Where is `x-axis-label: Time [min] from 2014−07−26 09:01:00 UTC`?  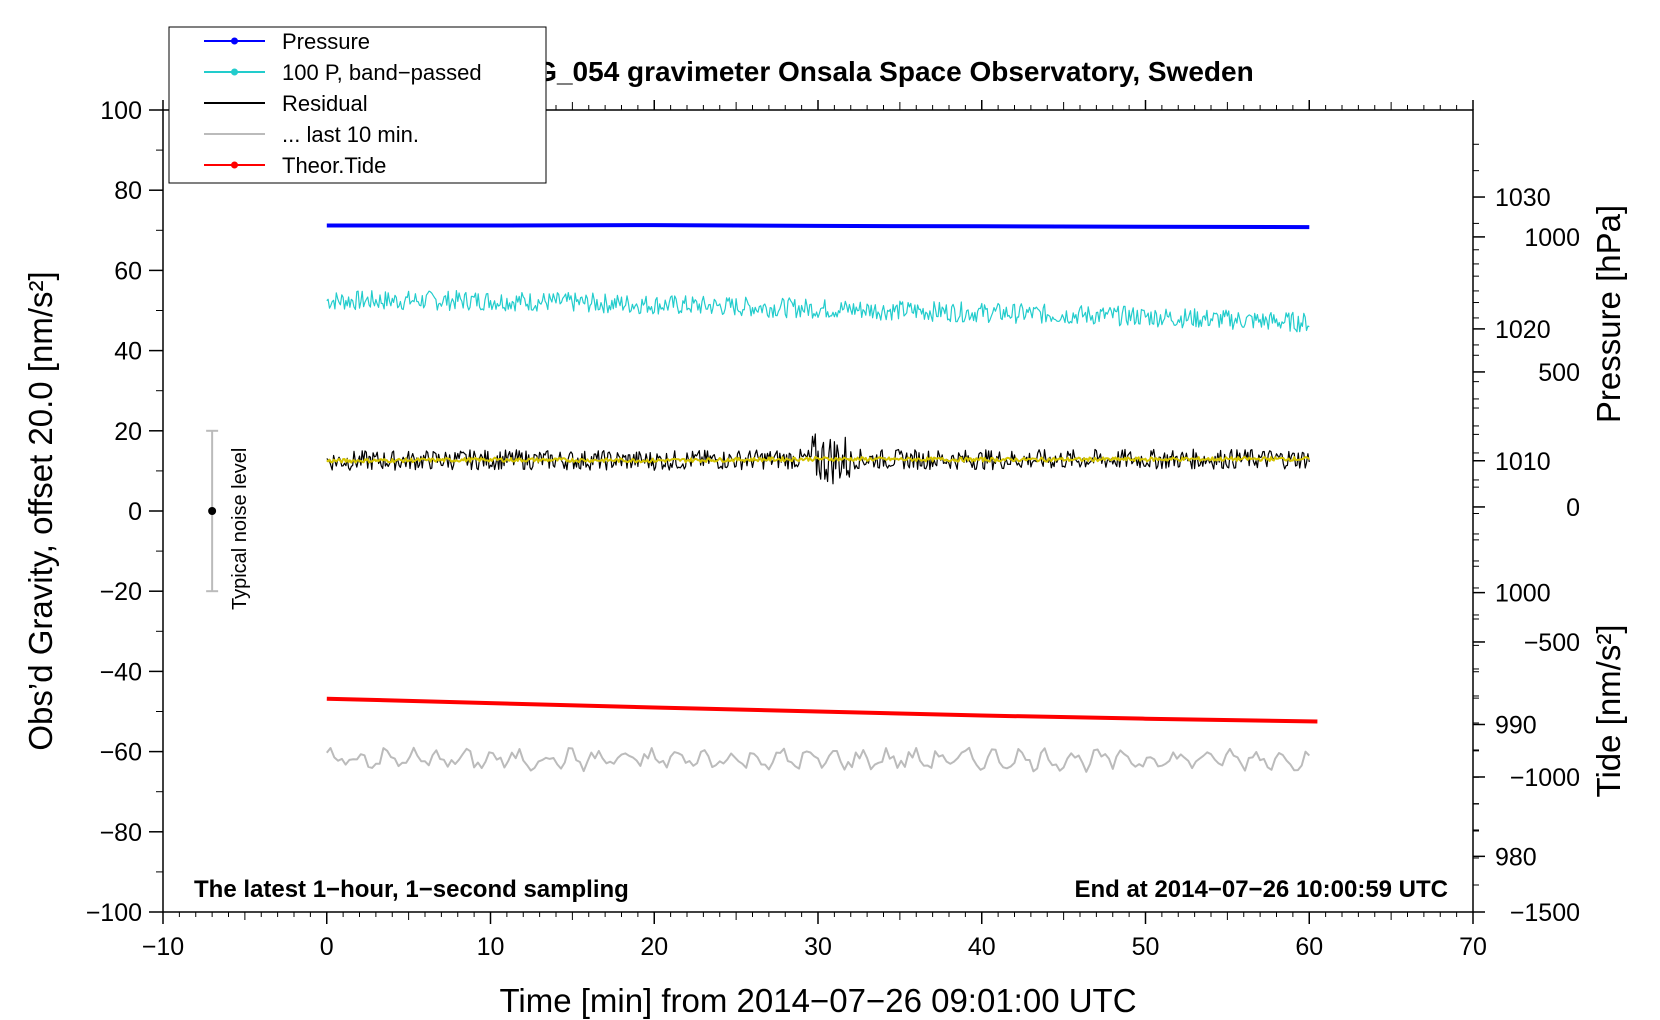
x-axis-label: Time [min] from 2014−07−26 09:01:00 UTC is located at coordinates (817, 1000).